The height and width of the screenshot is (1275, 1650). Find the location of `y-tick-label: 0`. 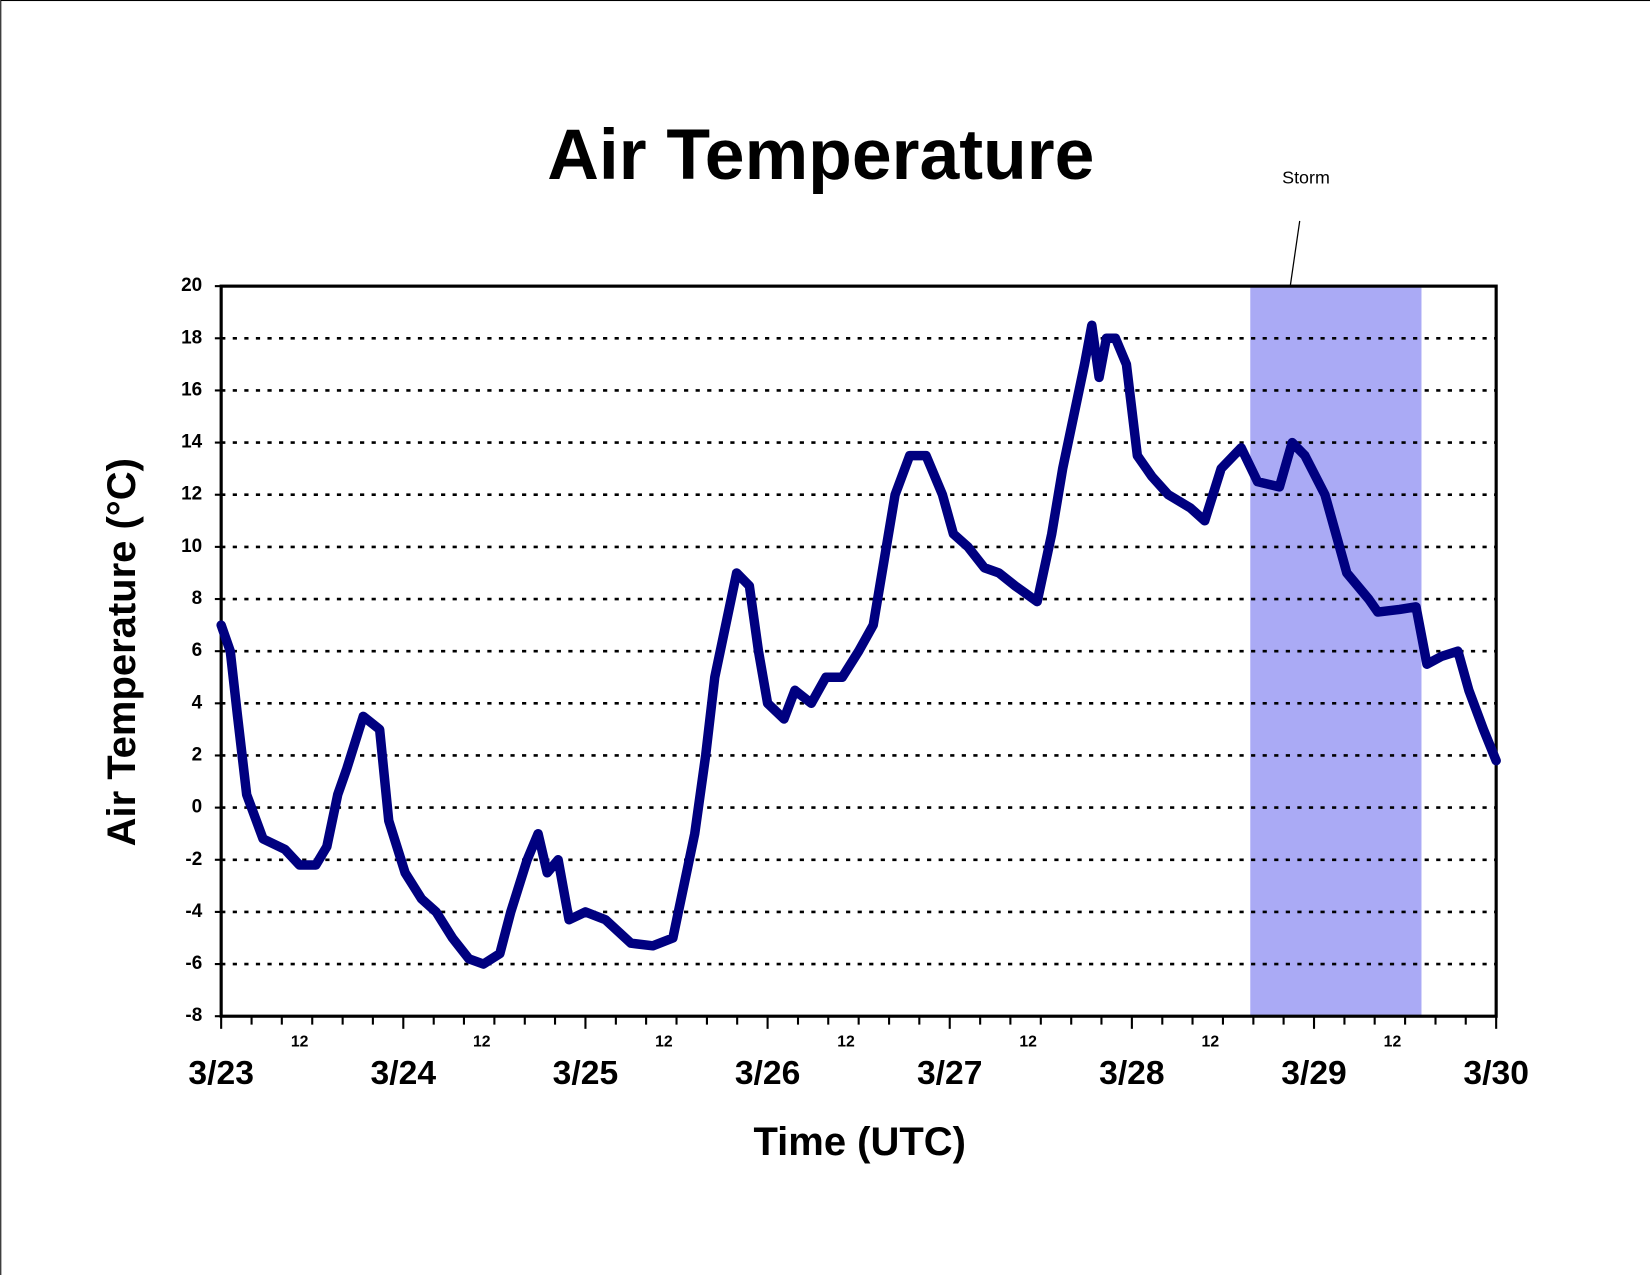

y-tick-label: 0 is located at coordinates (197, 807).